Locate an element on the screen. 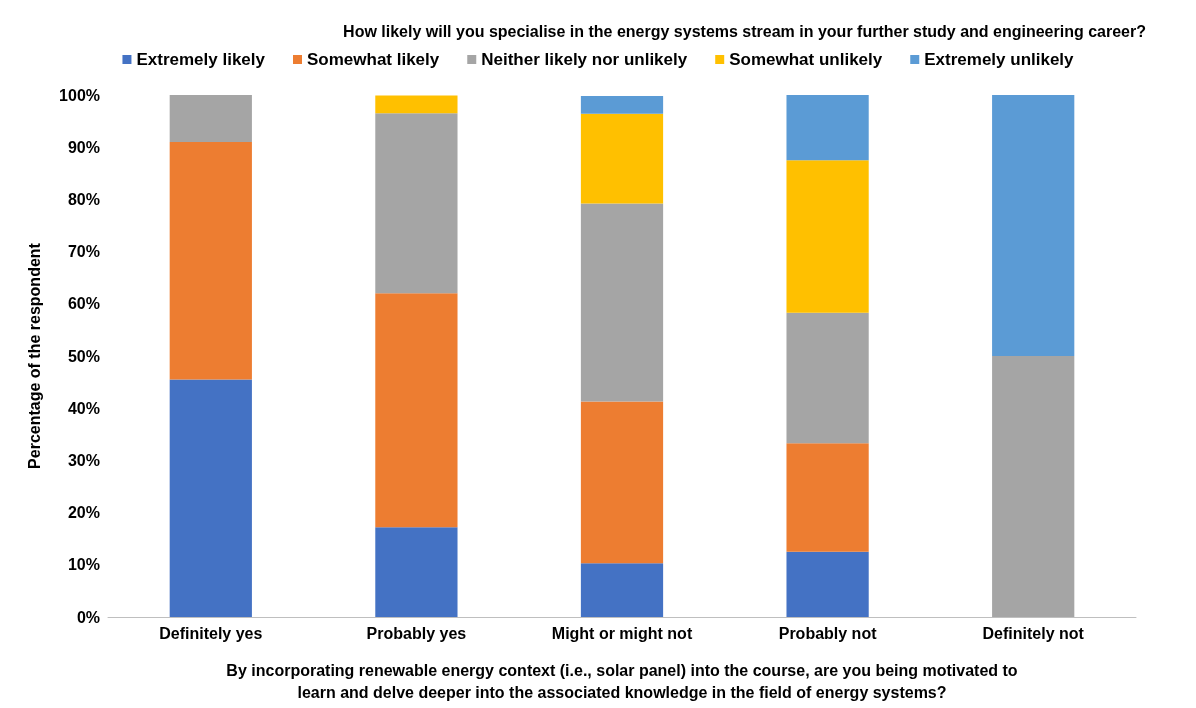 This screenshot has height=708, width=1196. y-tick-label: 70% is located at coordinates (83, 252).